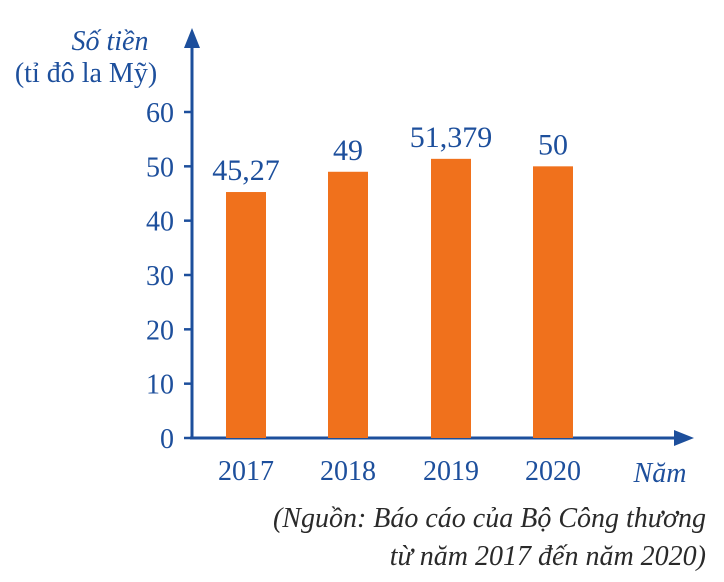  What do you see at coordinates (548, 556) in the screenshot?
I see `source-note-line2: từ năm 2017 đến năm 2020)` at bounding box center [548, 556].